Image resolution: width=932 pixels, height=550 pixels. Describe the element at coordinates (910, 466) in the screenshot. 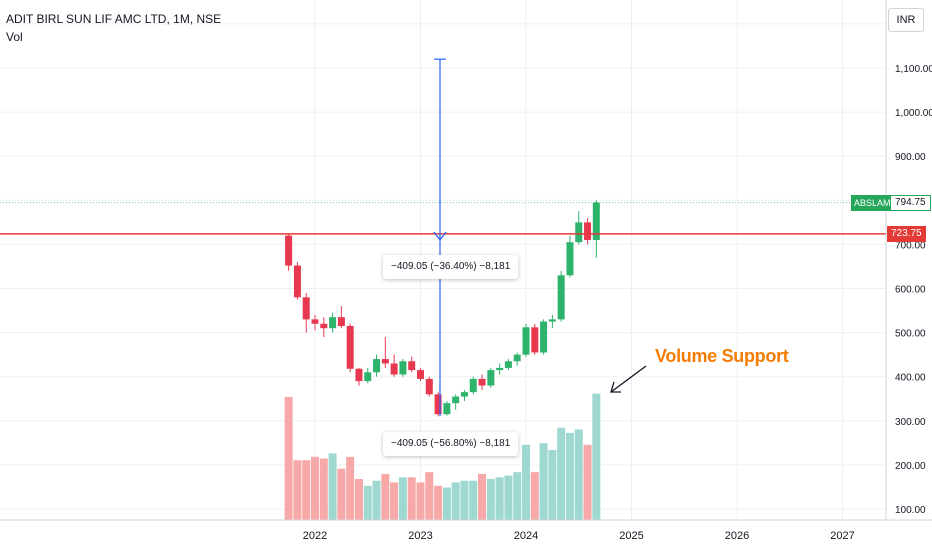

I see `price-tick-label: 200.00` at that location.